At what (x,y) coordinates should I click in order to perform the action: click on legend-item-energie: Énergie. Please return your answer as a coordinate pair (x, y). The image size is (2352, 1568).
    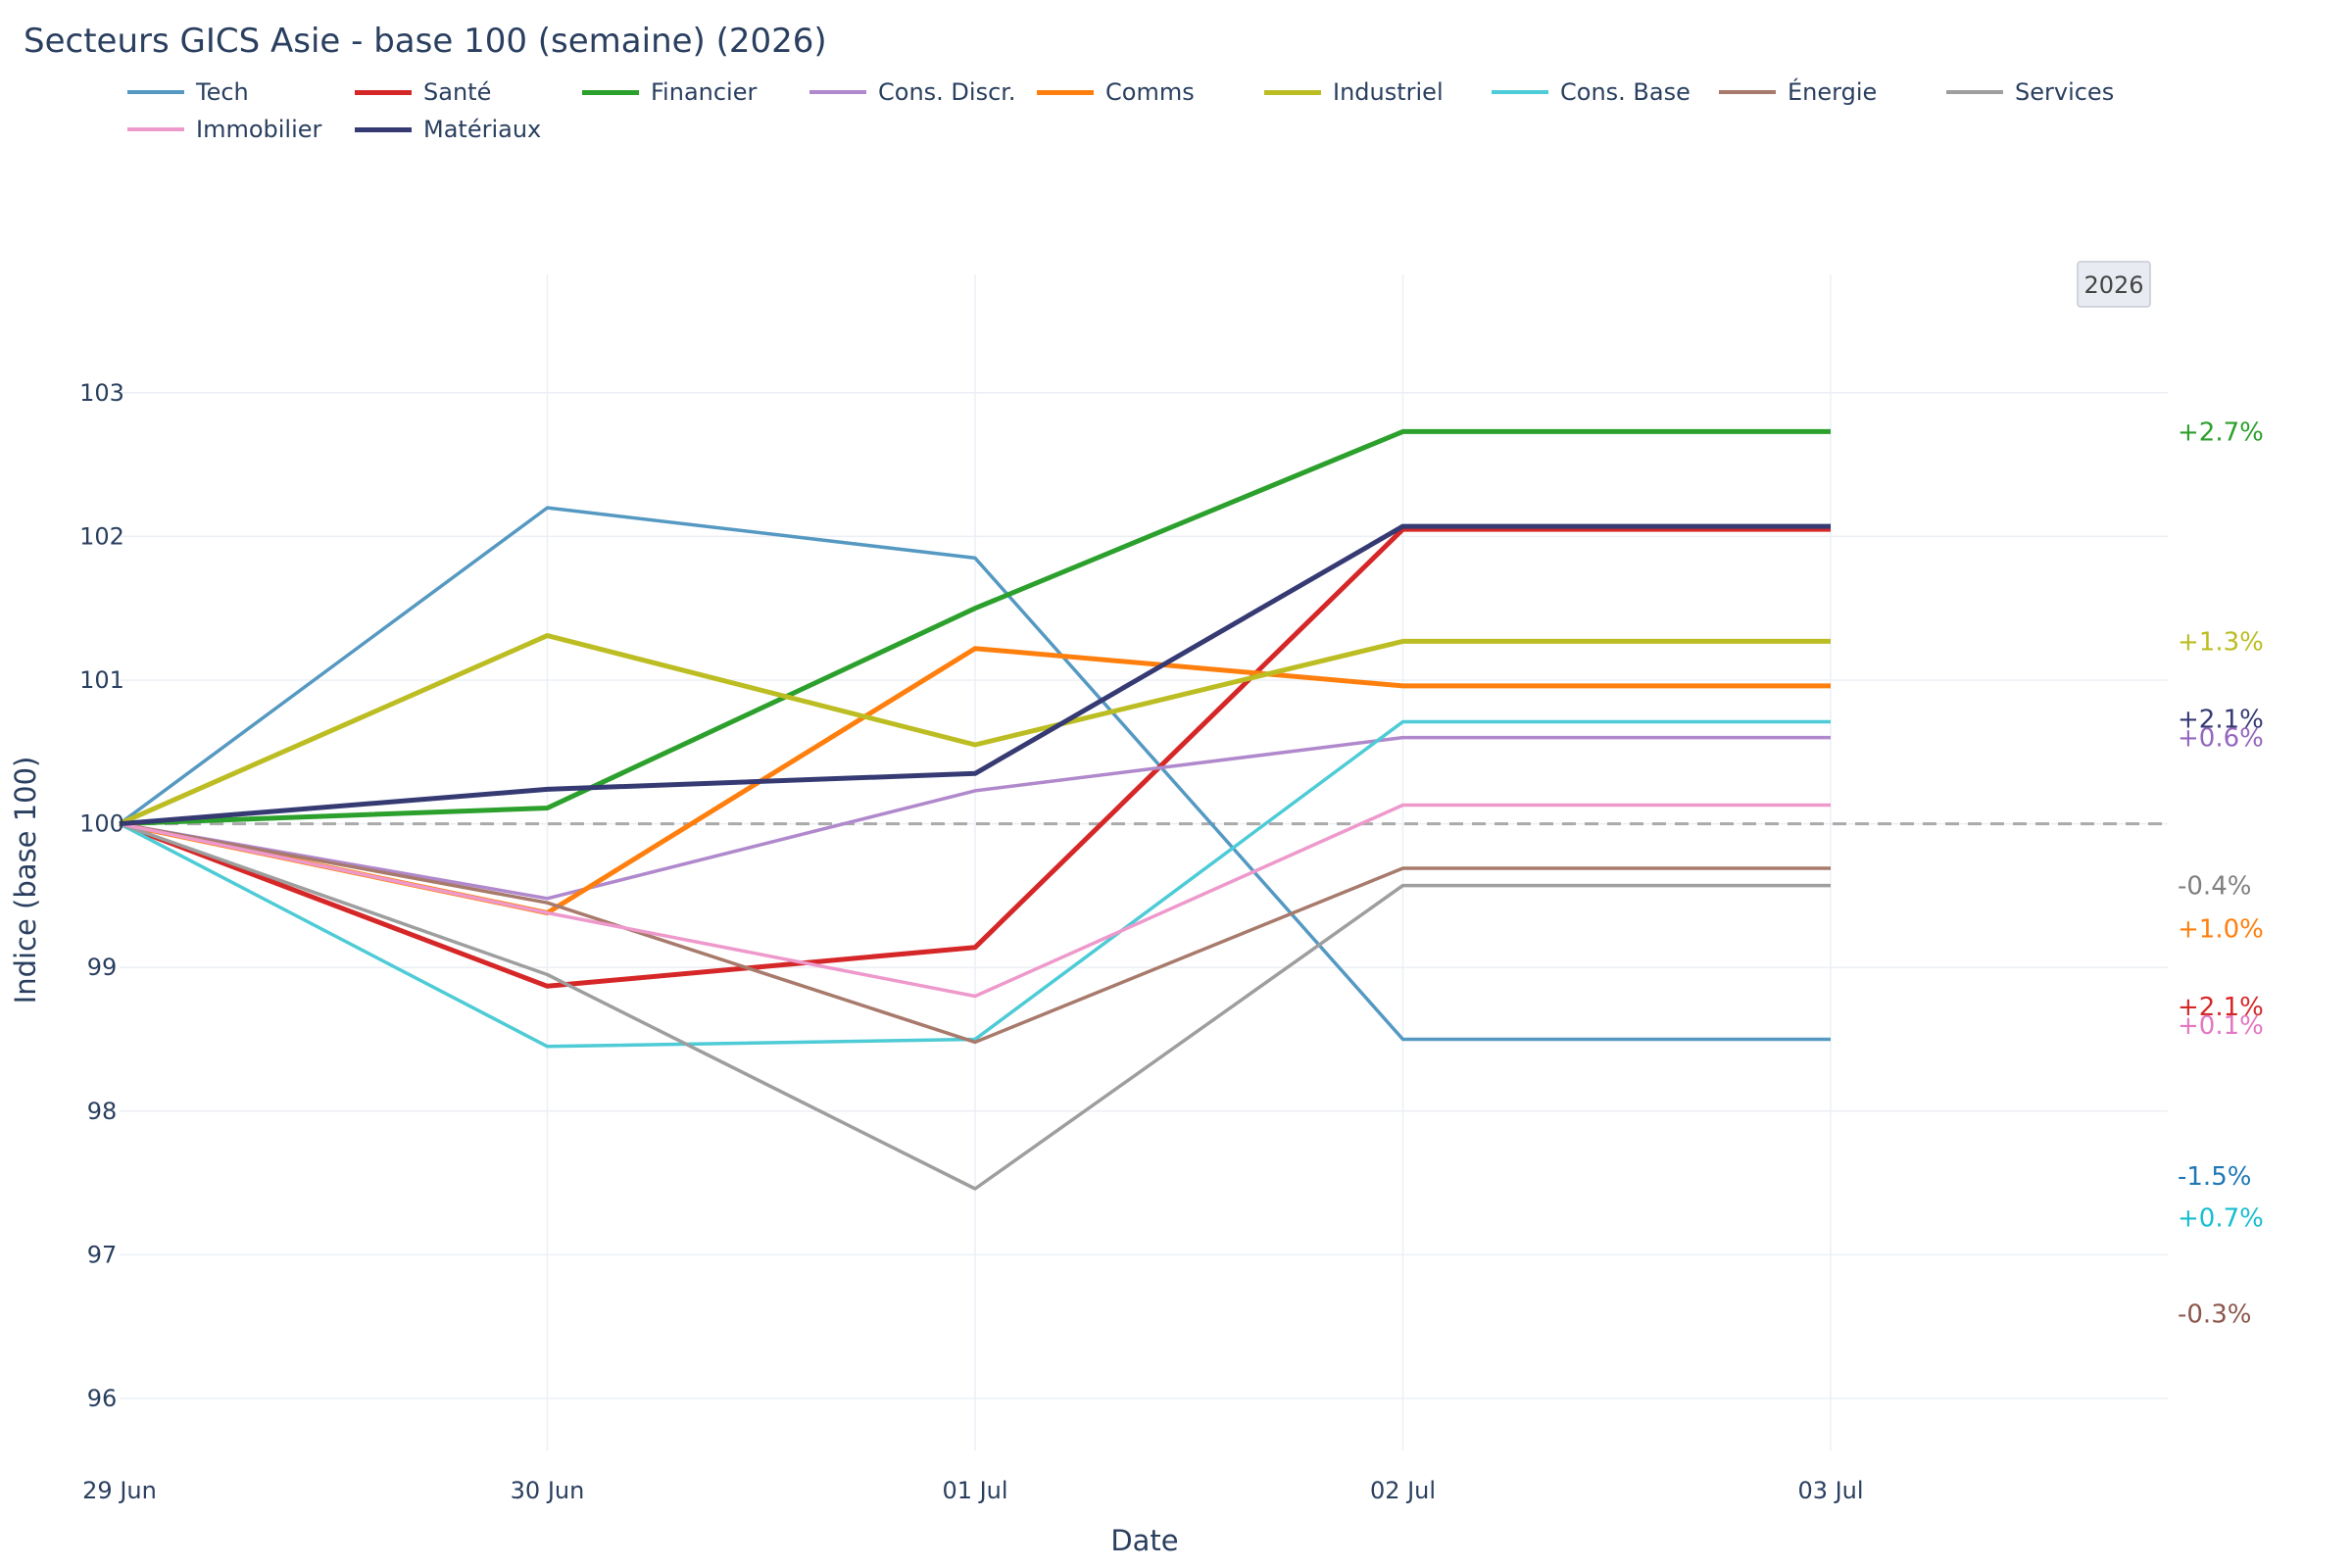
    Looking at the image, I should click on (1798, 92).